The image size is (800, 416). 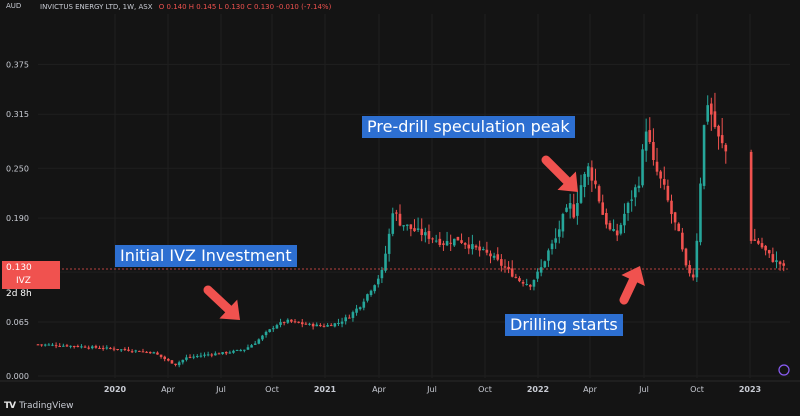 I want to click on x-tick-label: Oct, so click(x=485, y=389).